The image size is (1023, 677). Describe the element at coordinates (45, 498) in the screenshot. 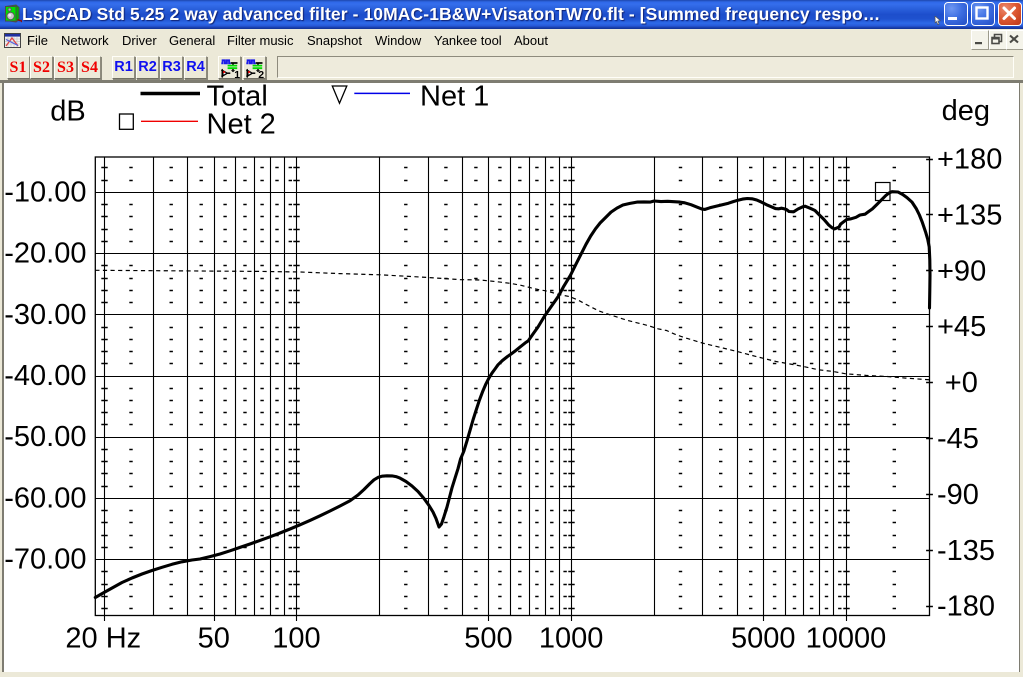

I see `svg-text: -60.00` at that location.